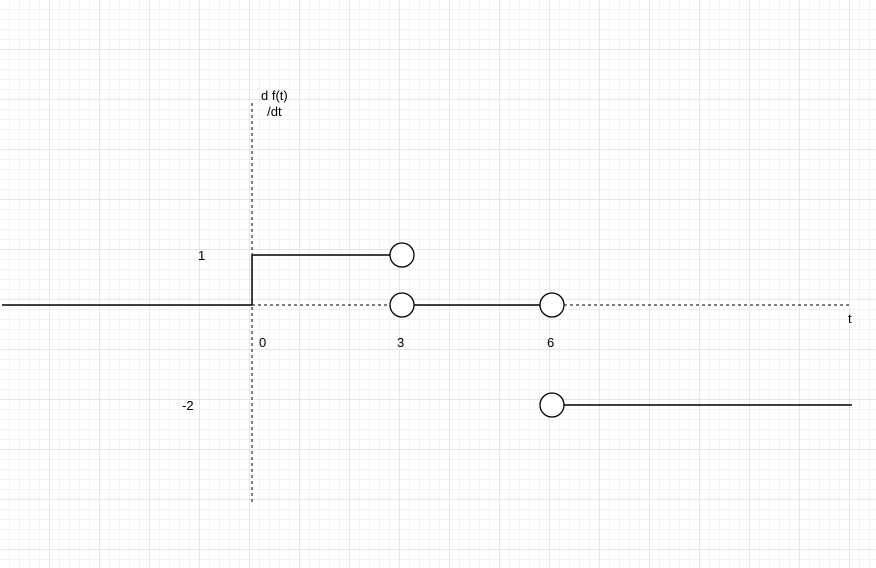 The image size is (876, 568). Describe the element at coordinates (401, 342) in the screenshot. I see `x-tick-label-3: 3` at that location.